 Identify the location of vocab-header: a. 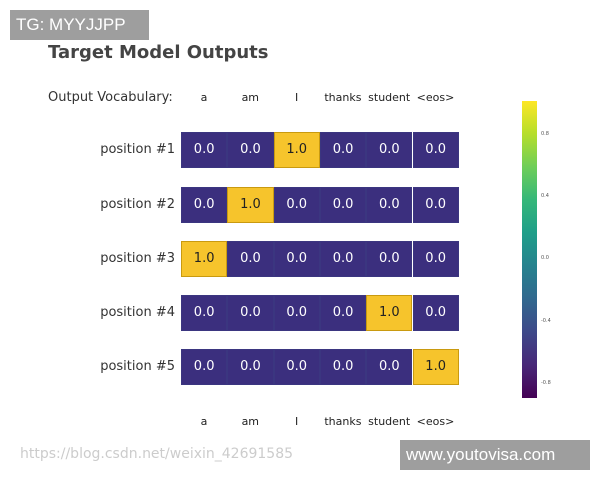
(204, 97).